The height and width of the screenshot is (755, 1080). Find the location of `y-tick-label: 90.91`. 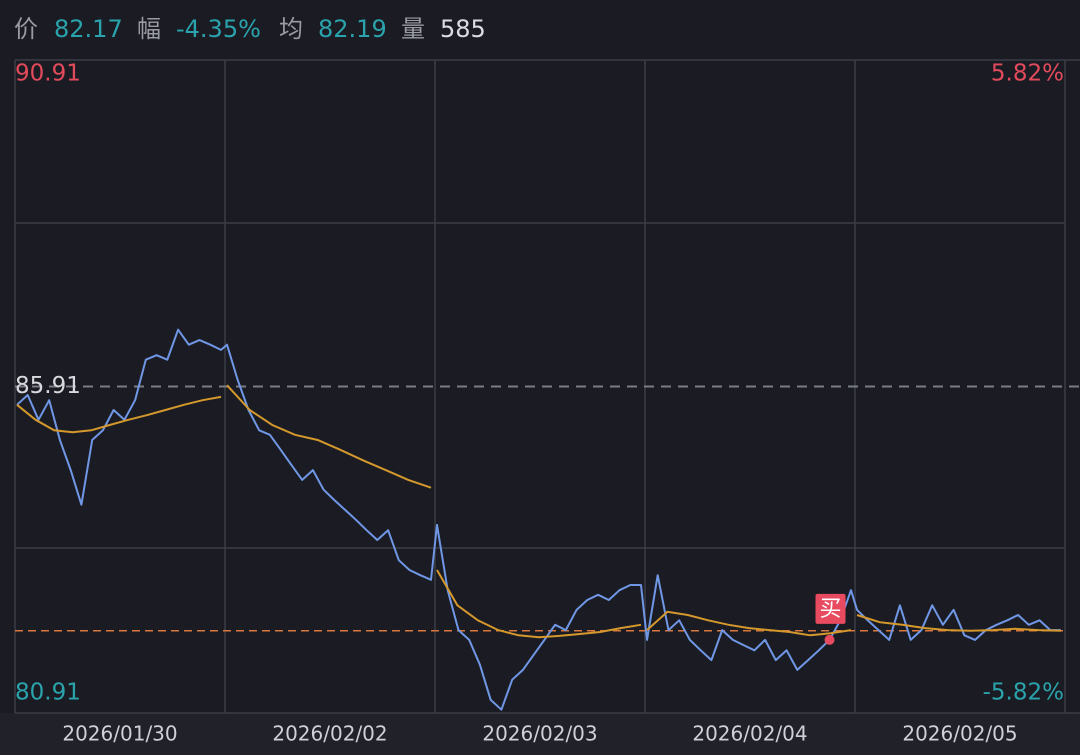

y-tick-label: 90.91 is located at coordinates (48, 74).